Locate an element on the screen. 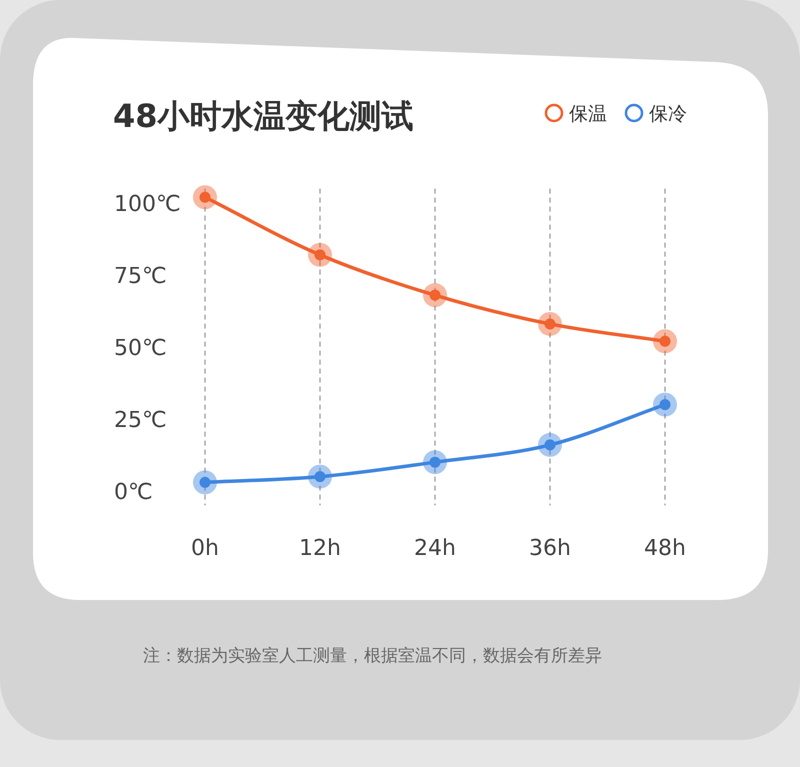 Image resolution: width=800 pixels, height=767 pixels. x-tick-label: 0h is located at coordinates (205, 548).